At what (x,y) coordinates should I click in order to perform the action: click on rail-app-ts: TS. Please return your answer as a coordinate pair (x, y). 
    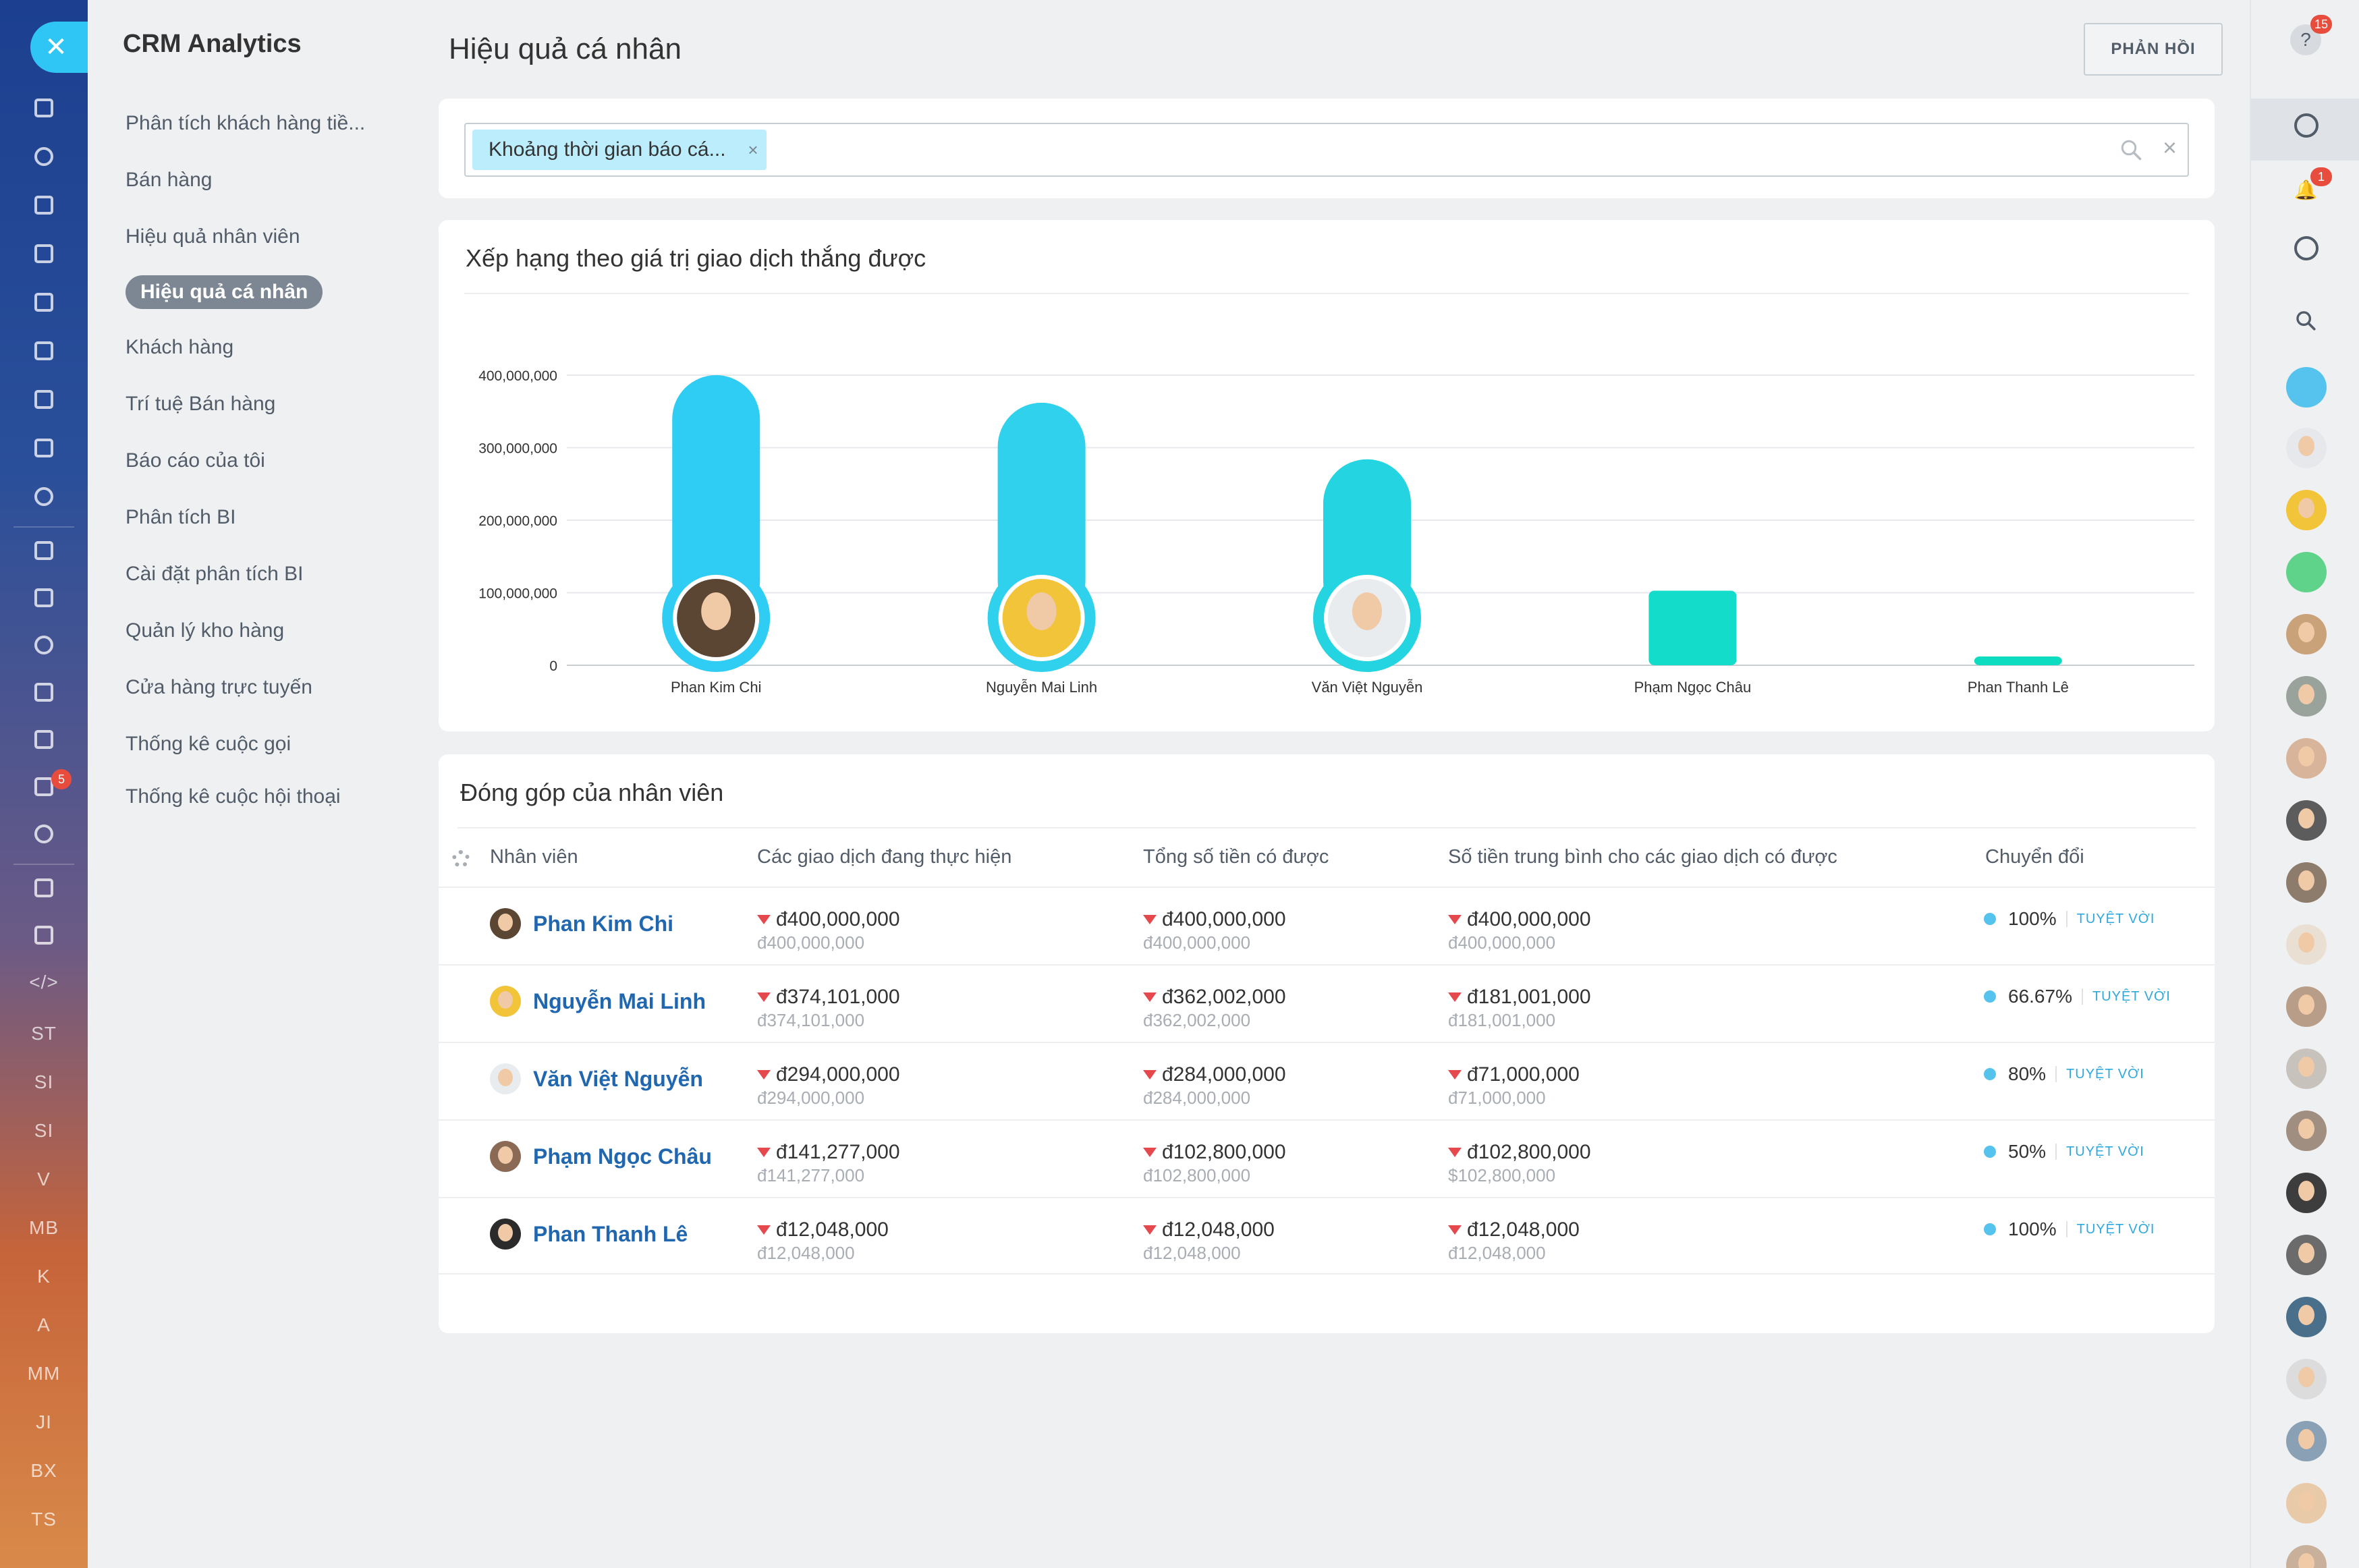
    Looking at the image, I should click on (44, 1519).